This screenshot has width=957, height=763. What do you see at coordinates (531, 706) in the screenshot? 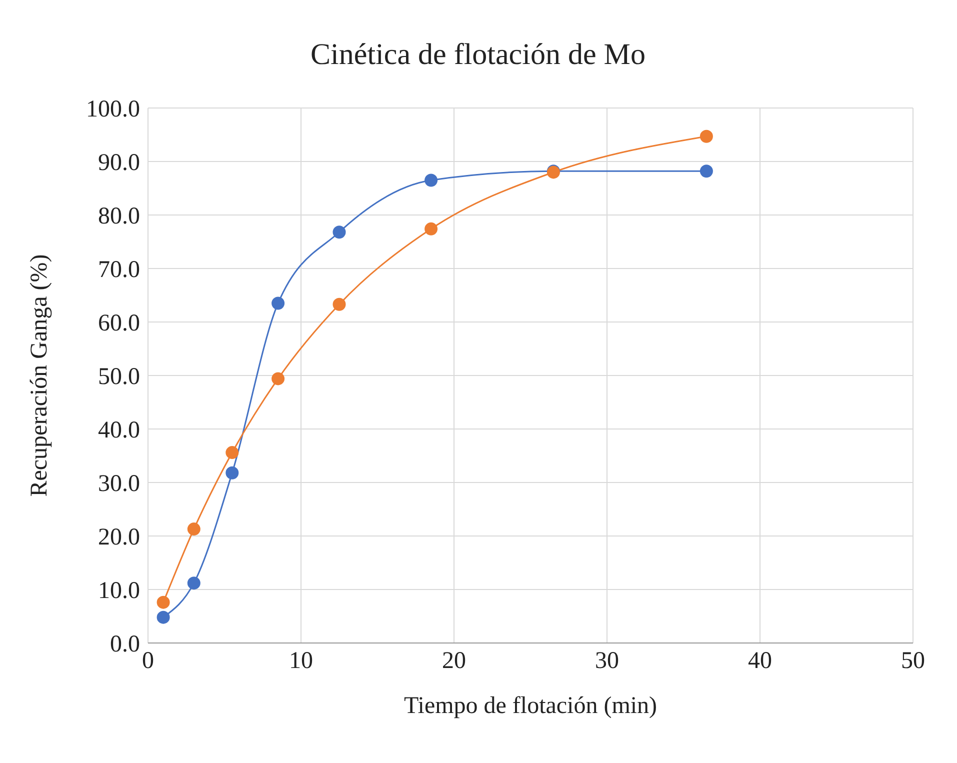
I see `x-axis-title: Tiempo de flotación (min)` at bounding box center [531, 706].